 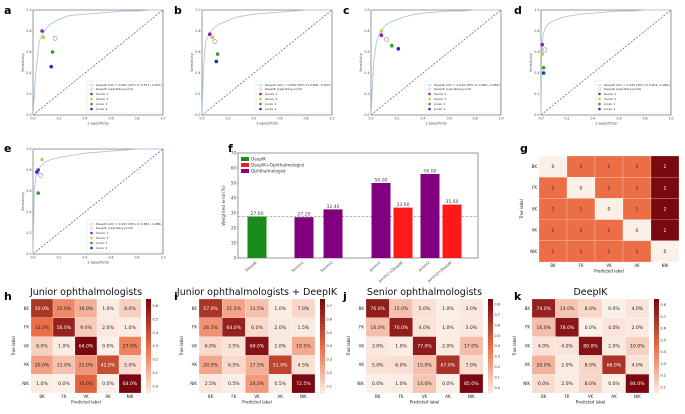 What do you see at coordinates (130, 347) in the screenshot?
I see `matrix-cell-value: 27.0%` at bounding box center [130, 347].